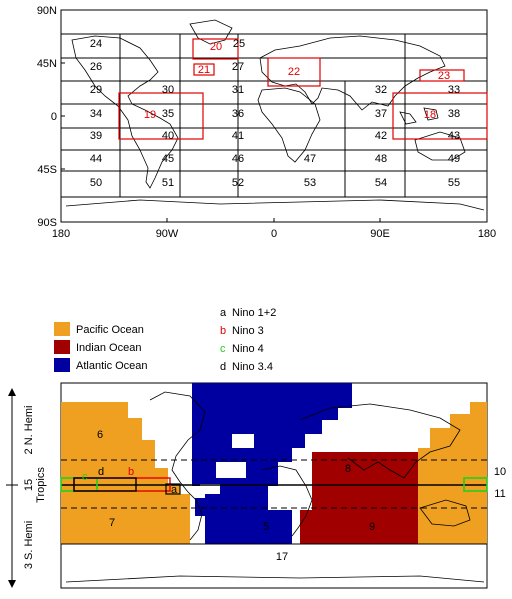 This screenshot has height=599, width=512. I want to click on top-map-x-axis: 180 90W 0 90E 180, so click(274, 234).